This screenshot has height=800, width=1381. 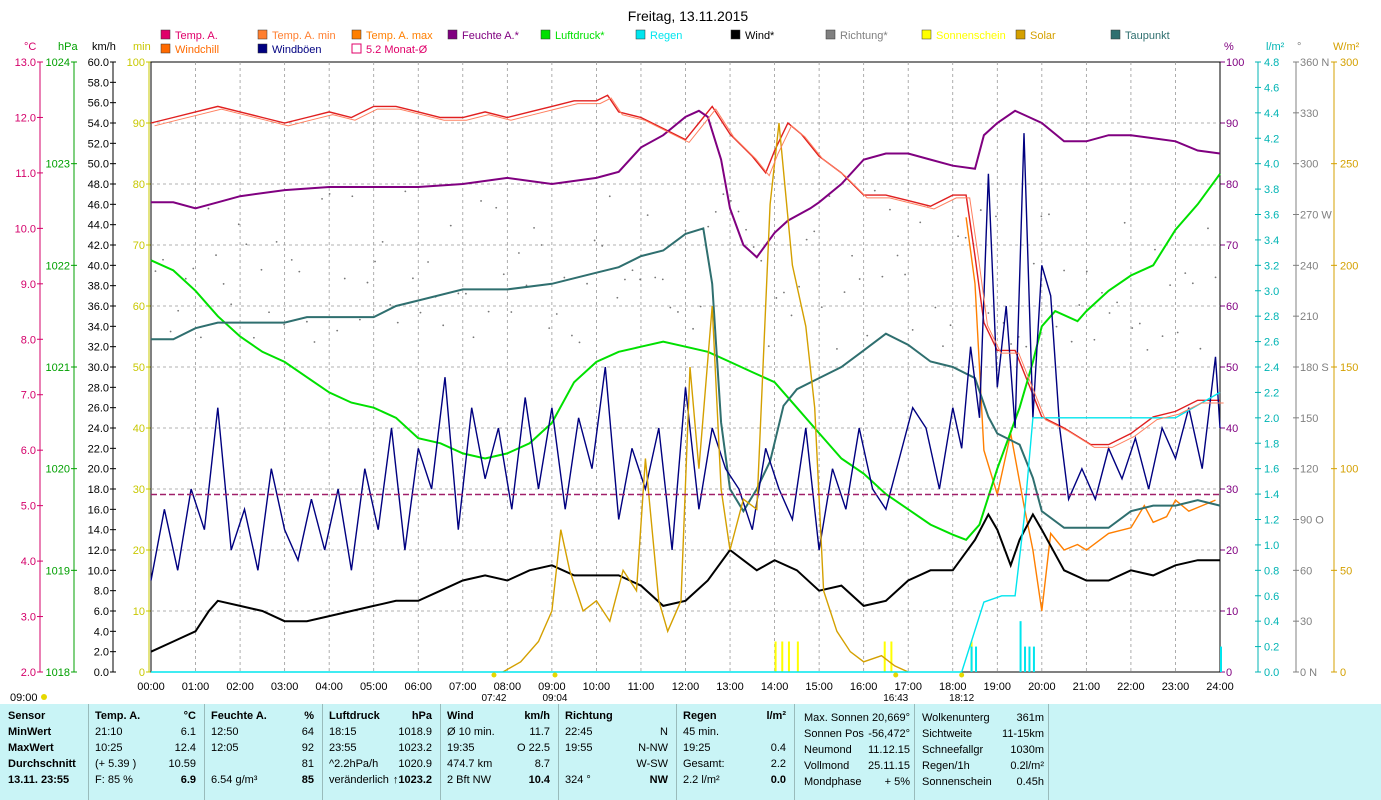 I want to click on tick-label-solar: 300, so click(x=1349, y=63).